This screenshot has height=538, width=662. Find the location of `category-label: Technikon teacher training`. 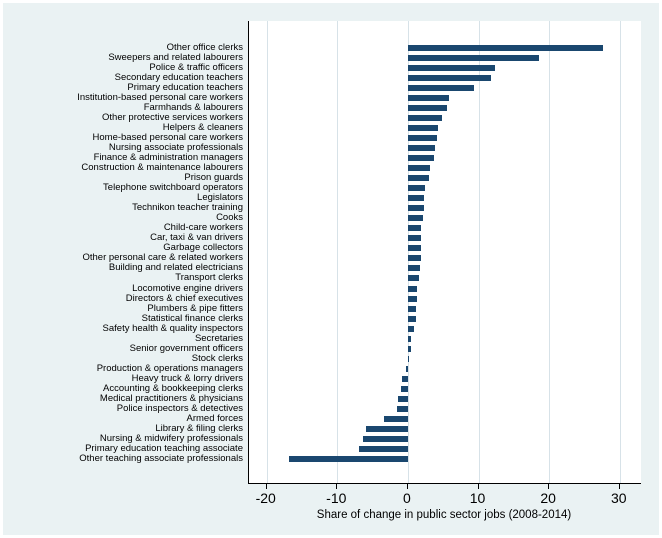

category-label: Technikon teacher training is located at coordinates (187, 208).